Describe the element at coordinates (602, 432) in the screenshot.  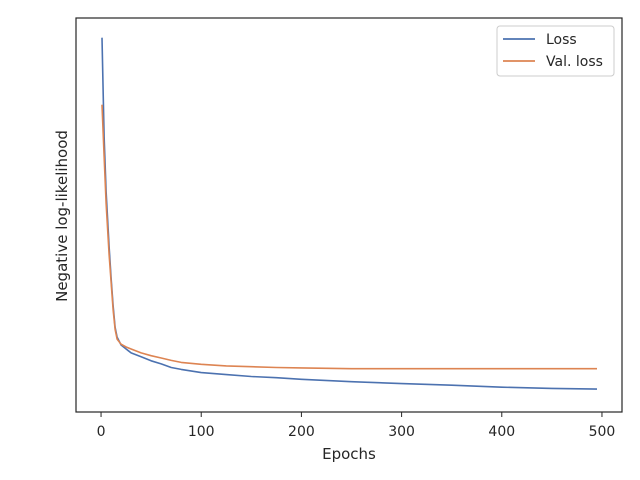
I see `x-tick-label: 500` at that location.